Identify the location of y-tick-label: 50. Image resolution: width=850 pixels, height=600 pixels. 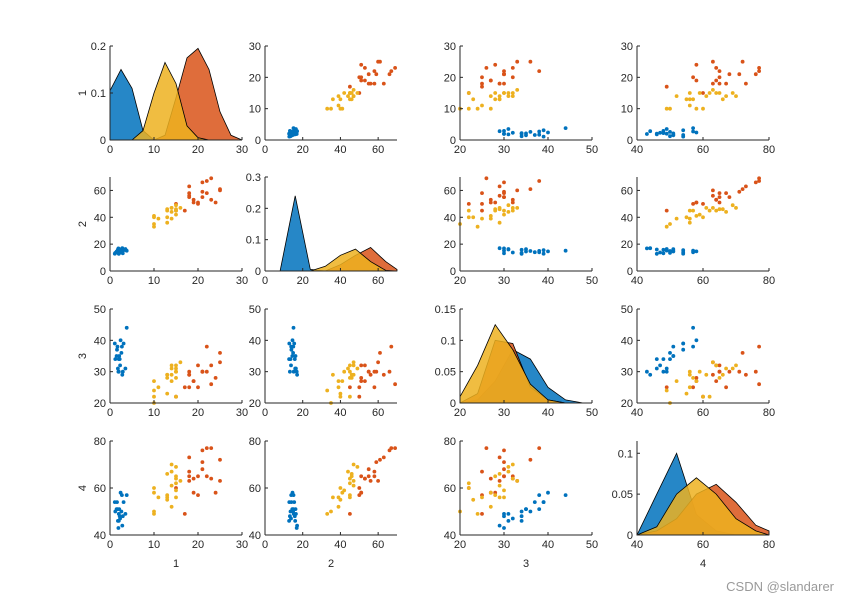
(255, 310).